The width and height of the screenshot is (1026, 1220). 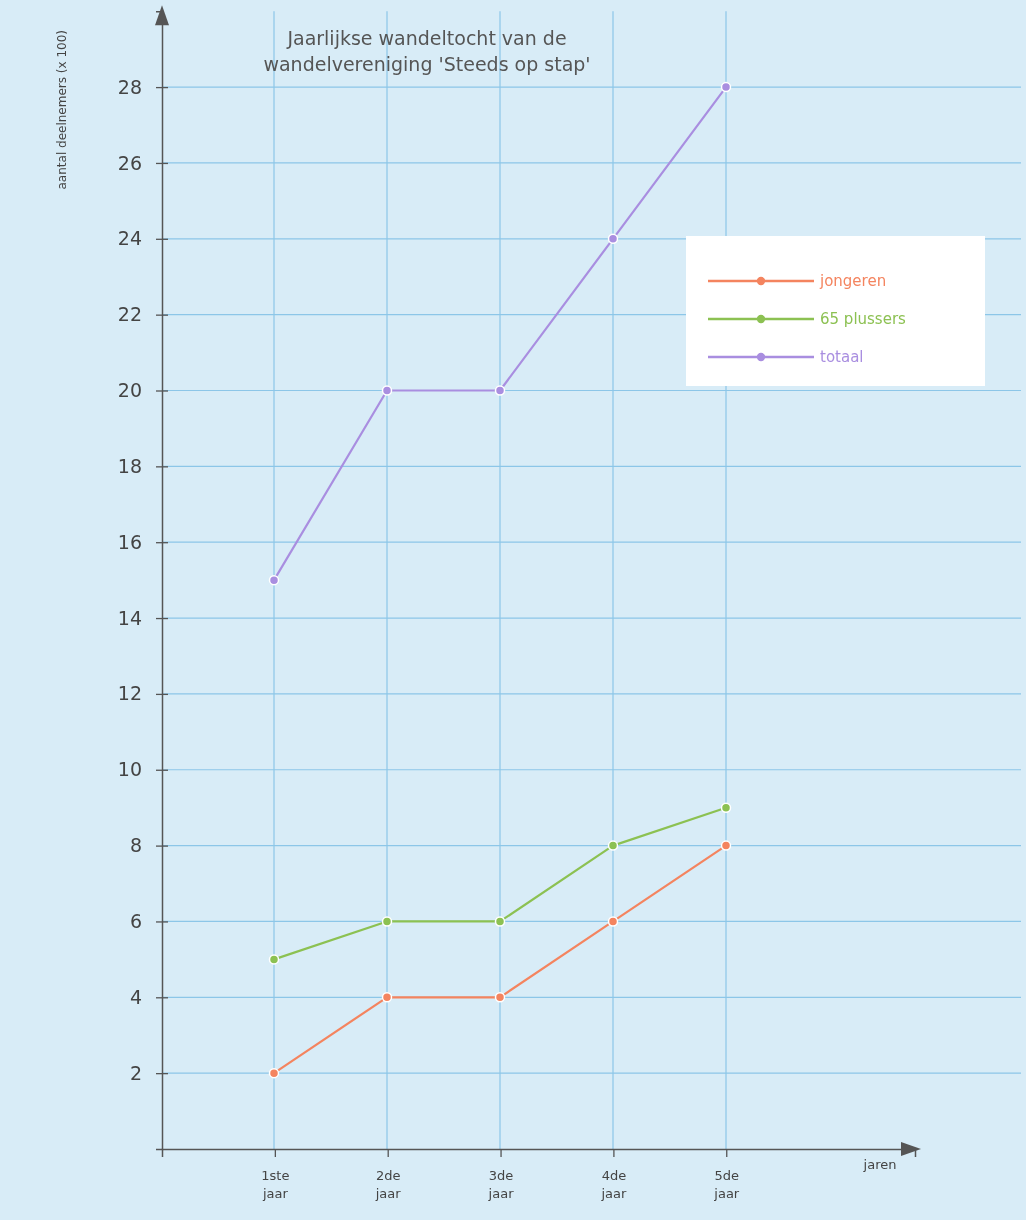 What do you see at coordinates (129, 769) in the screenshot?
I see `y-tick-label: 10` at bounding box center [129, 769].